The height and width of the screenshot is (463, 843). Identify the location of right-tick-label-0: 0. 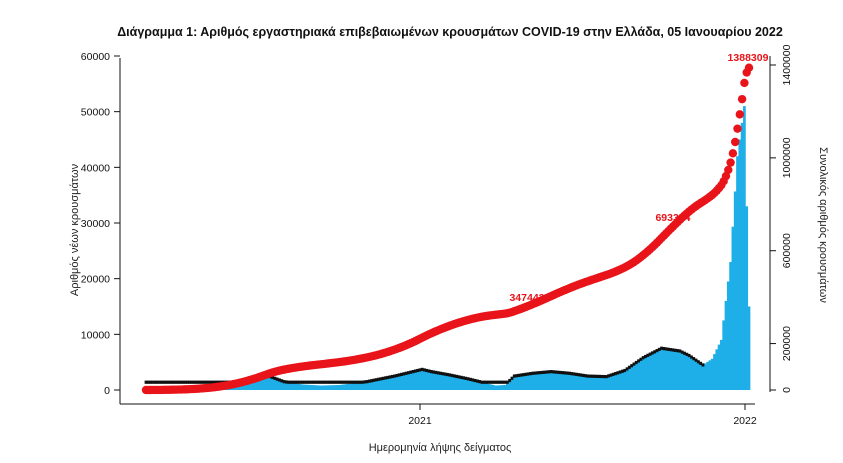
(787, 390).